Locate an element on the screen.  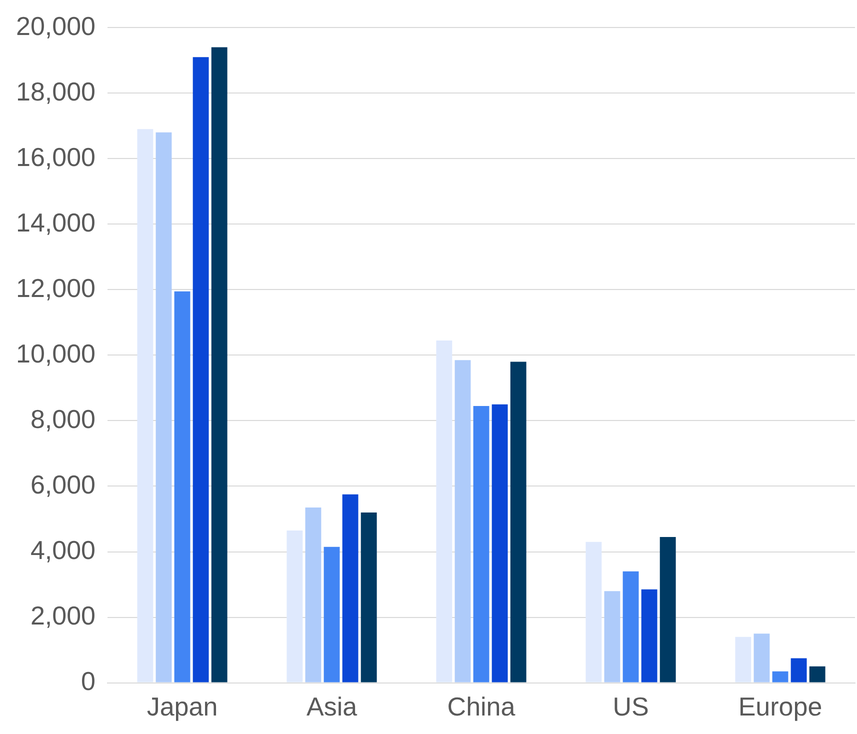
y-tick-label: 8,000 is located at coordinates (63, 419).